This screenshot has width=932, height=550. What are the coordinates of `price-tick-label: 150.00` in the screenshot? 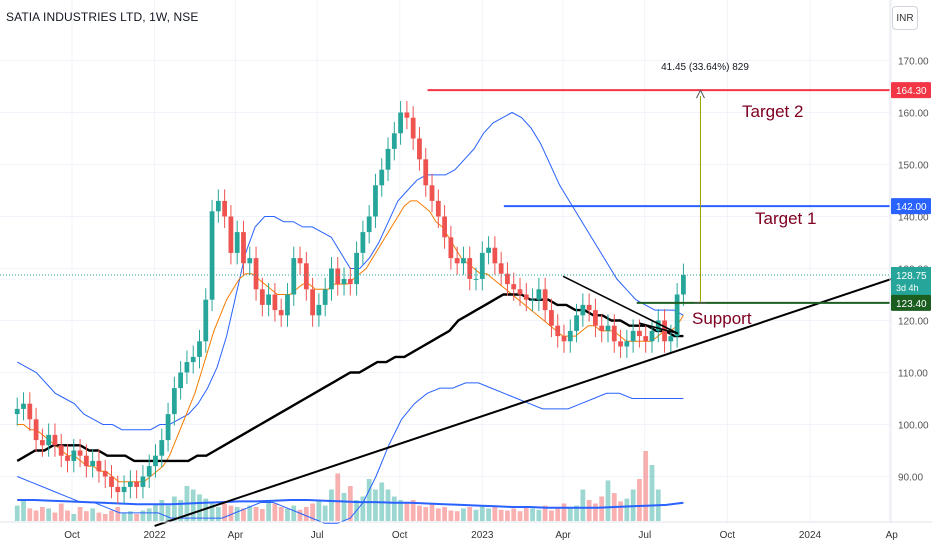 It's located at (913, 166).